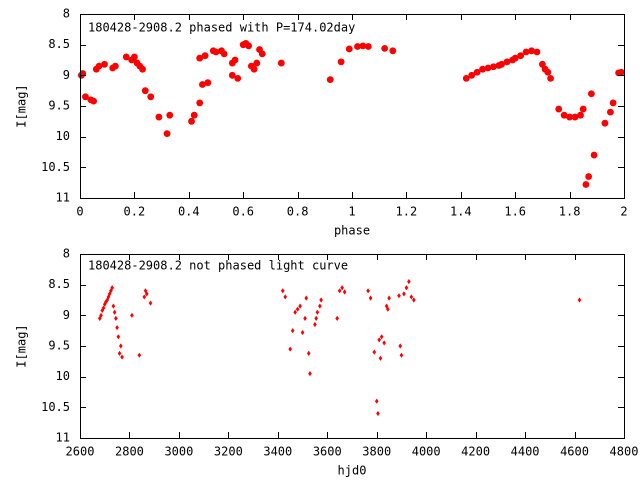 Image resolution: width=640 pixels, height=480 pixels. Describe the element at coordinates (525, 452) in the screenshot. I see `unphased-x-tick-label: 4400` at that location.